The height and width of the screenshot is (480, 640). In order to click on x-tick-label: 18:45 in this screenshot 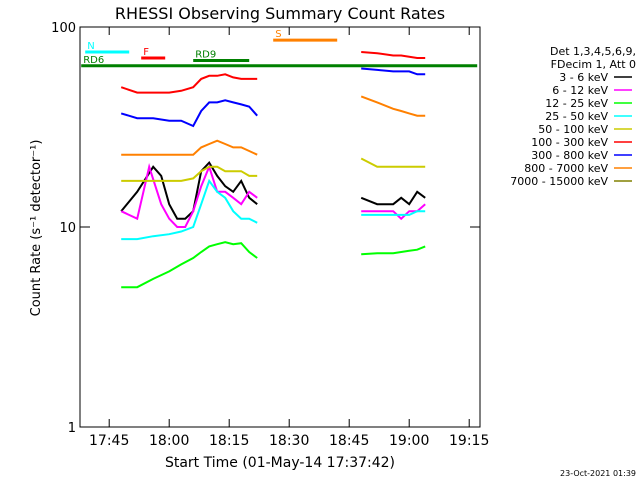, I will do `click(349, 441)`.